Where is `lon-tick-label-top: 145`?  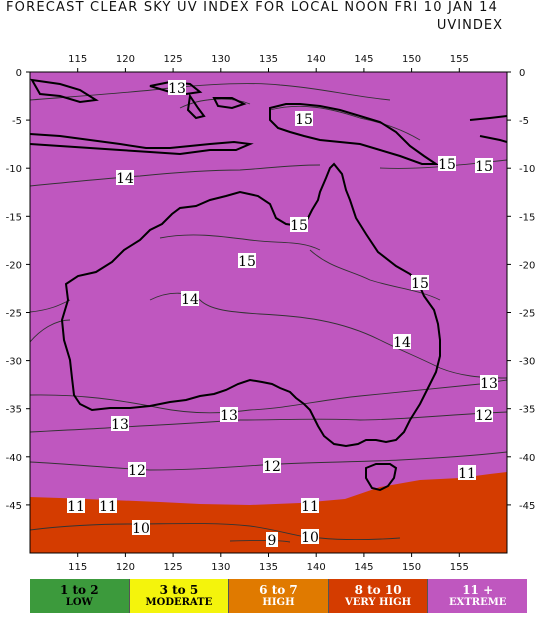 lon-tick-label-top: 145 is located at coordinates (363, 59).